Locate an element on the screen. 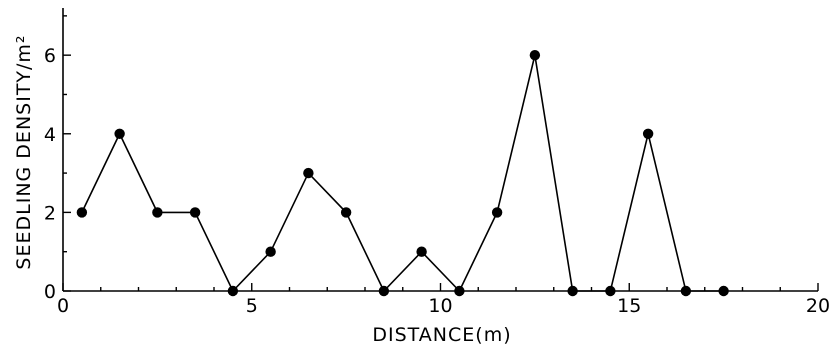 The width and height of the screenshot is (831, 353). y-tick-label: 6 is located at coordinates (50, 56).